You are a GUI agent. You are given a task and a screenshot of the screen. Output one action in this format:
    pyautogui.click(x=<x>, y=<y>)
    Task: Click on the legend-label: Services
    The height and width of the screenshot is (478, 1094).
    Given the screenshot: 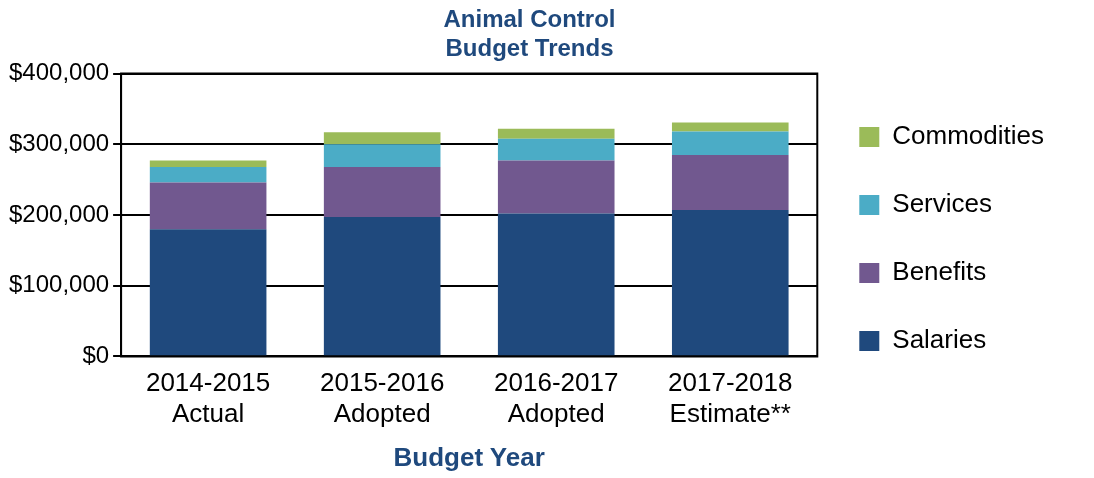 What is the action you would take?
    pyautogui.click(x=942, y=203)
    